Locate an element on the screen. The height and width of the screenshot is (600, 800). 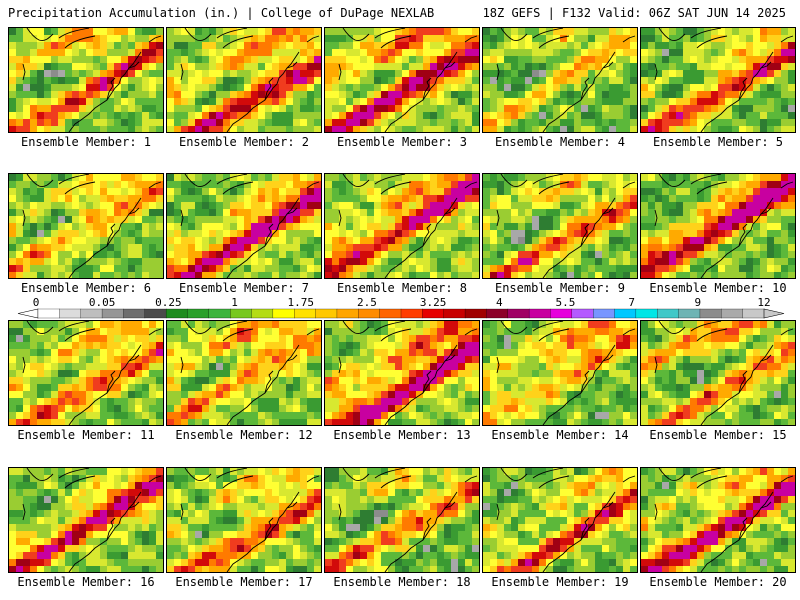
ensemble-member-label: Ensemble Member: 4 is located at coordinates (560, 142).